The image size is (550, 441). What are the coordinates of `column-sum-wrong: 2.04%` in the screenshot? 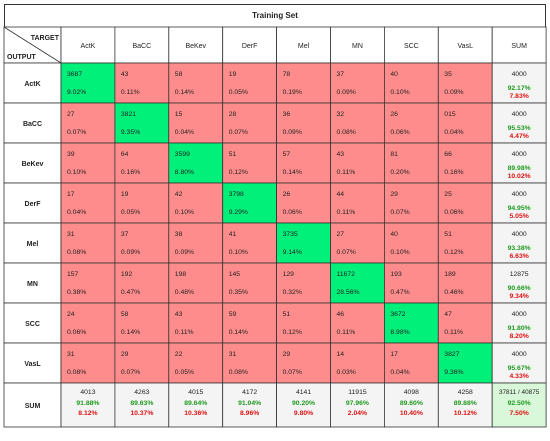 It's located at (357, 413).